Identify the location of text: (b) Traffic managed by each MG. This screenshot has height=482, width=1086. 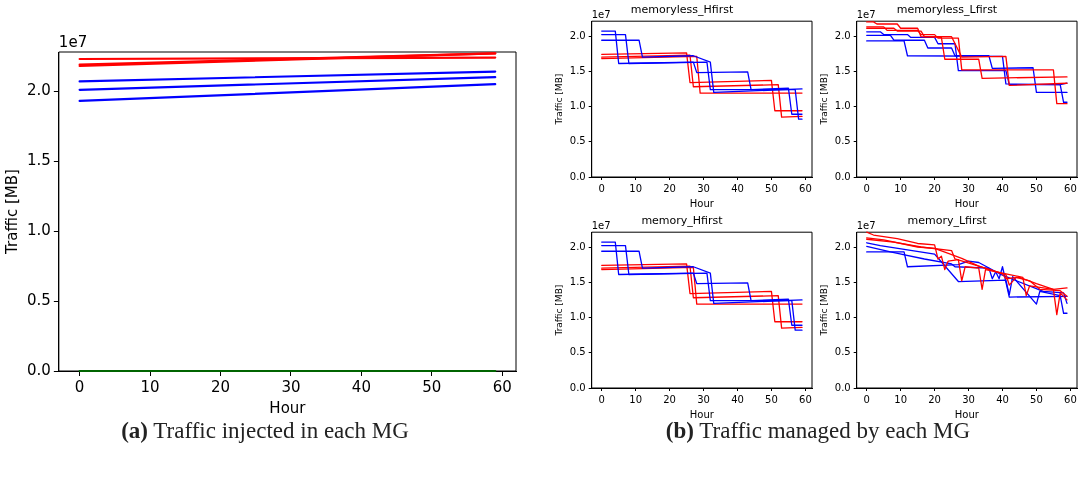
(818, 431).